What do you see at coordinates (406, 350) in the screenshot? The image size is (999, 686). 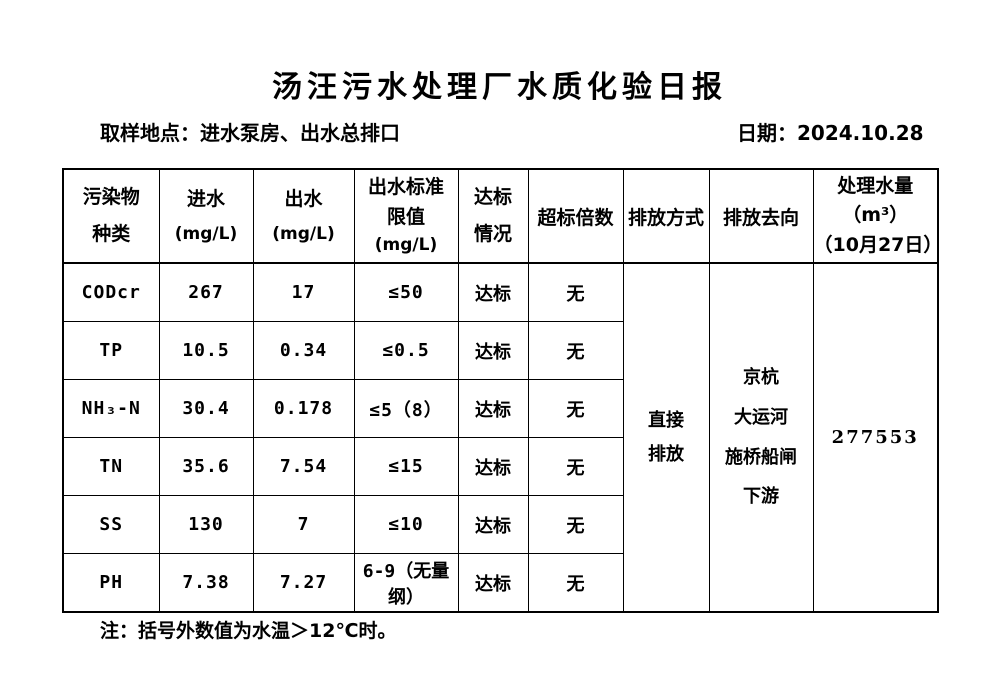 I see `limit-value: ≤0.5` at bounding box center [406, 350].